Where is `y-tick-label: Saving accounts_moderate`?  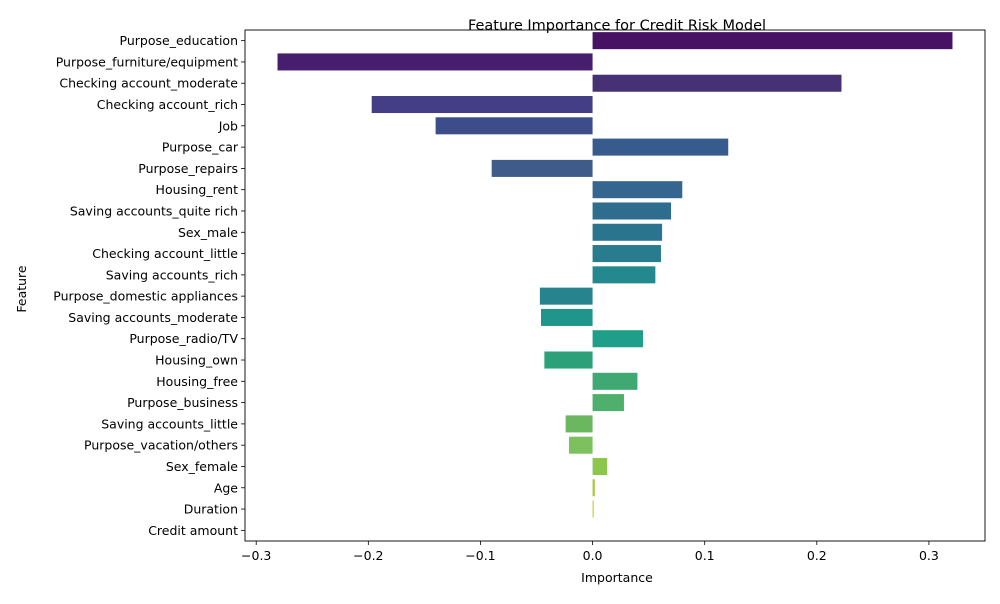
y-tick-label: Saving accounts_moderate is located at coordinates (153, 317).